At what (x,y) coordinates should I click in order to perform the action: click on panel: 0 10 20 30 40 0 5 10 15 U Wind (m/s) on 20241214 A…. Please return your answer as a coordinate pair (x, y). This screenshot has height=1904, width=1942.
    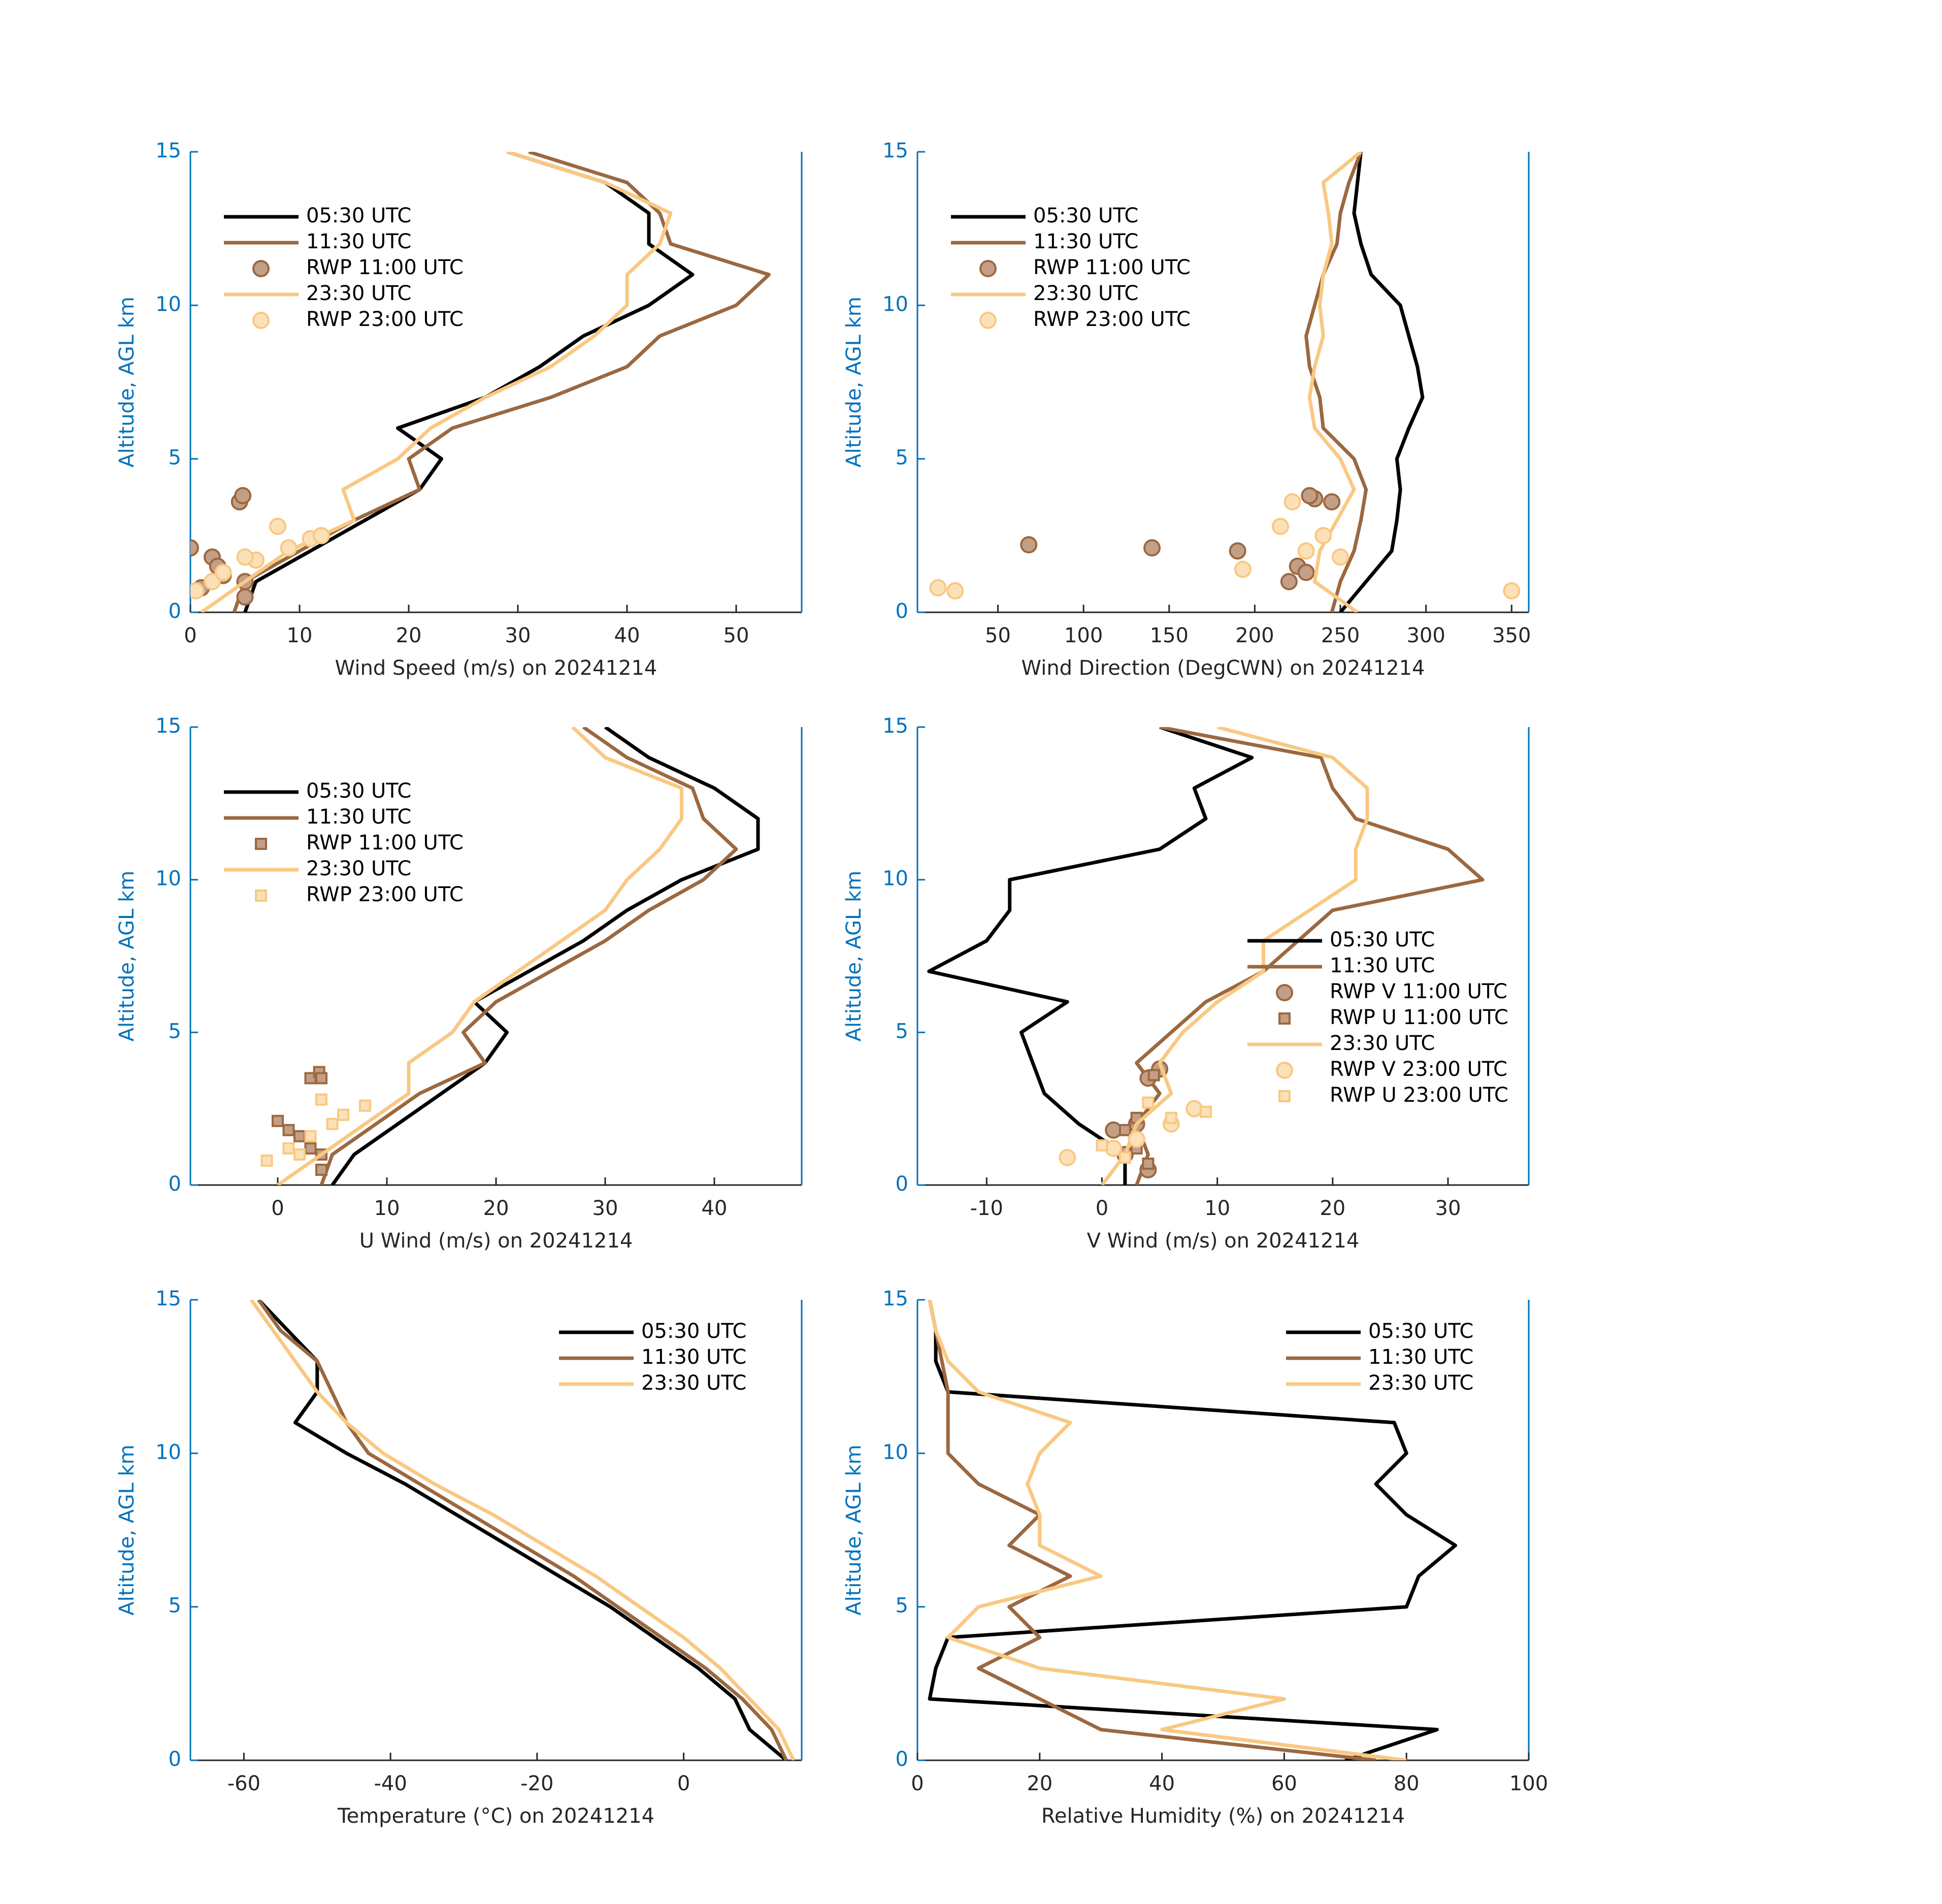
    Looking at the image, I should click on (459, 984).